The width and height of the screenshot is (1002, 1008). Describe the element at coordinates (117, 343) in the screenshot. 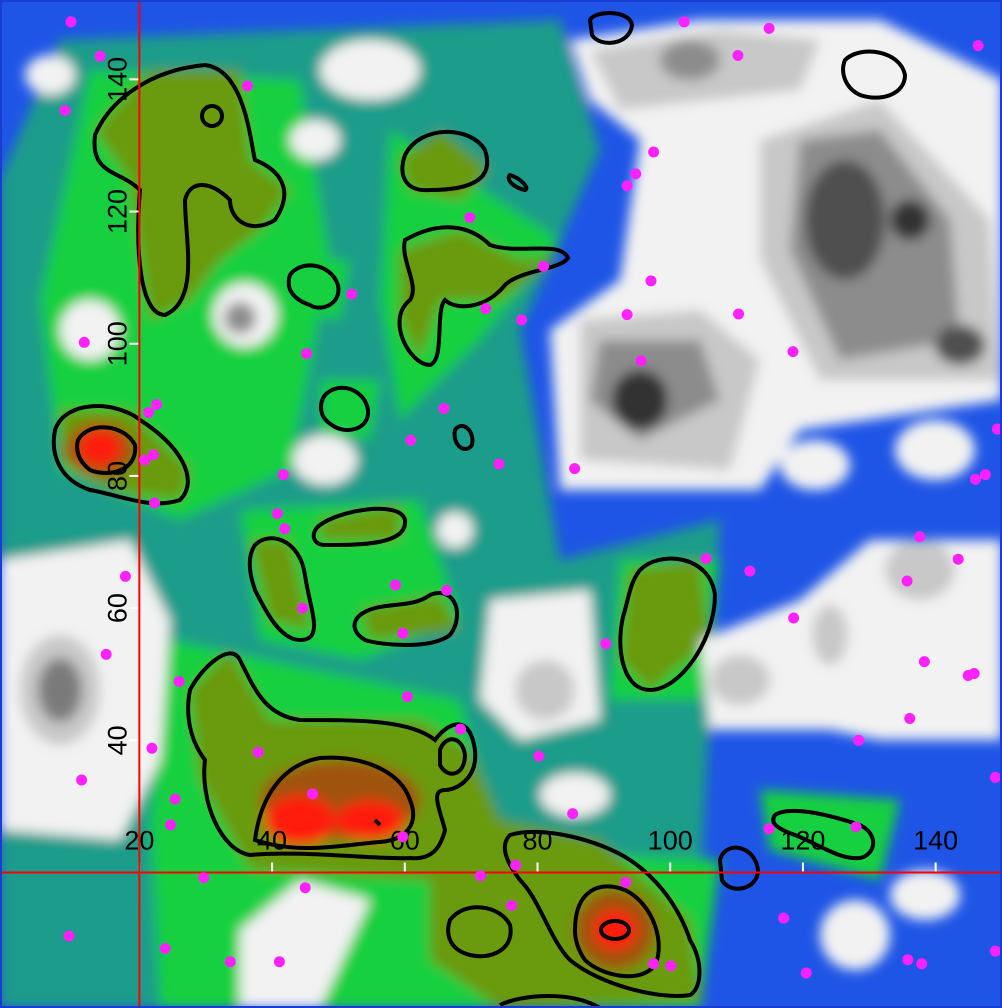

I see `y-tick-label: 100` at that location.